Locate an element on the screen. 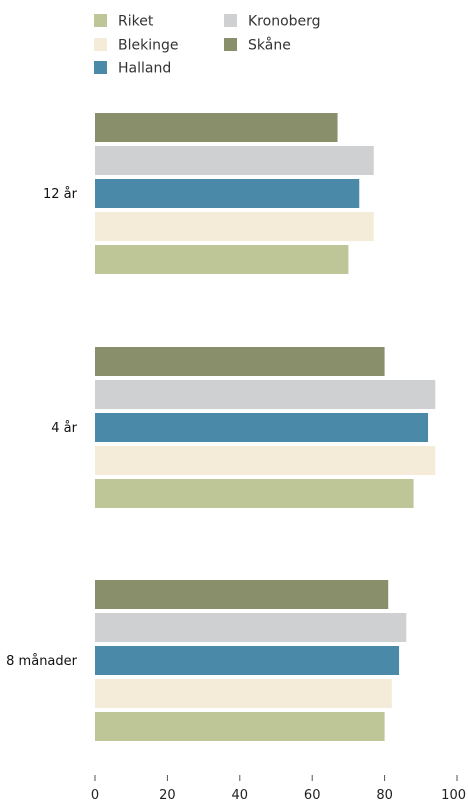 The width and height of the screenshot is (468, 801). category-labels: 12 år 4 år 8 månader is located at coordinates (41, 428).